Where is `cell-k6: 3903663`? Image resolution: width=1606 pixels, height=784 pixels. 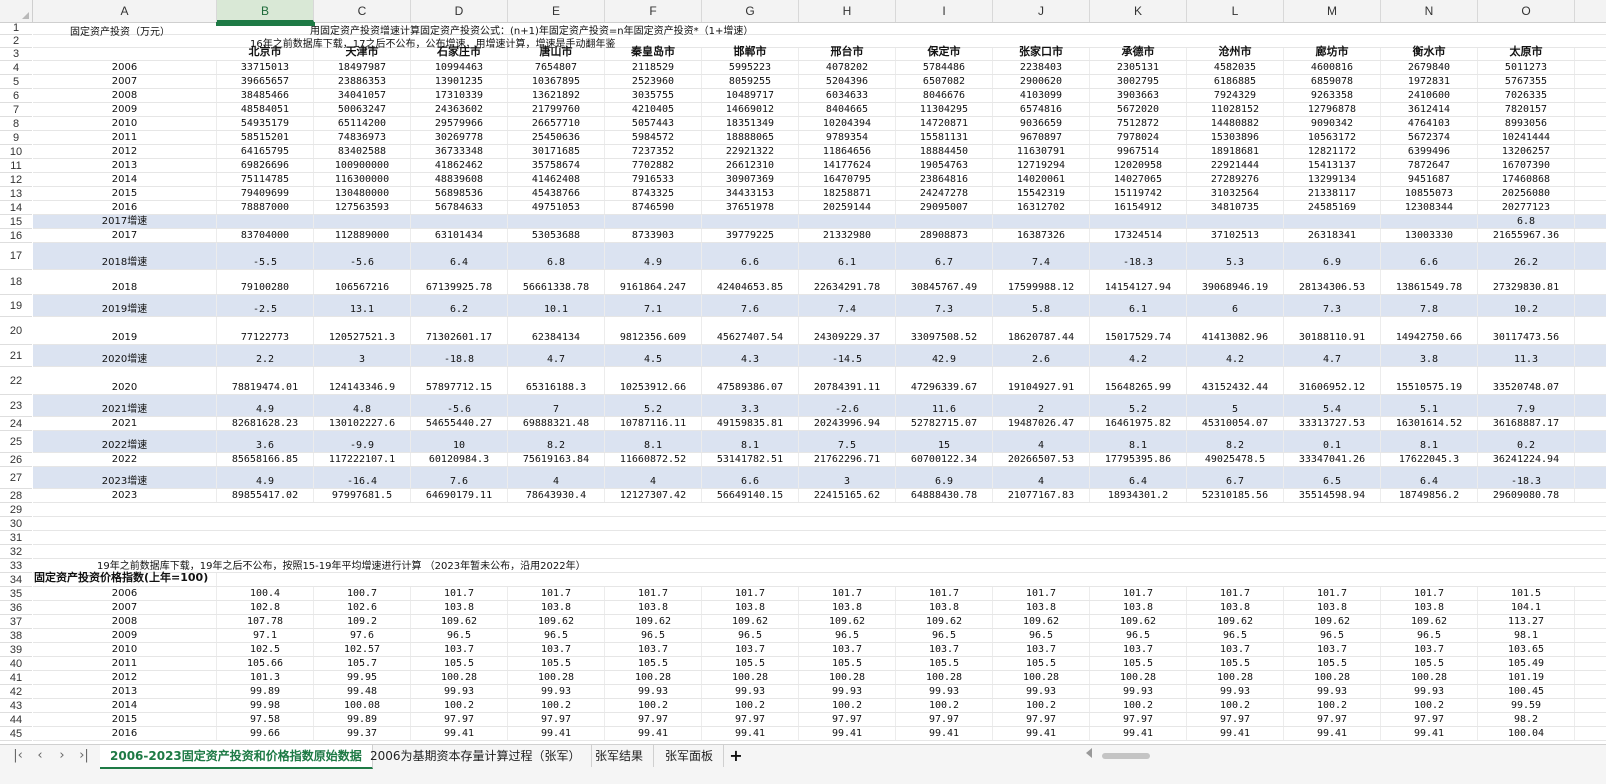 cell-k6: 3903663 is located at coordinates (1138, 95).